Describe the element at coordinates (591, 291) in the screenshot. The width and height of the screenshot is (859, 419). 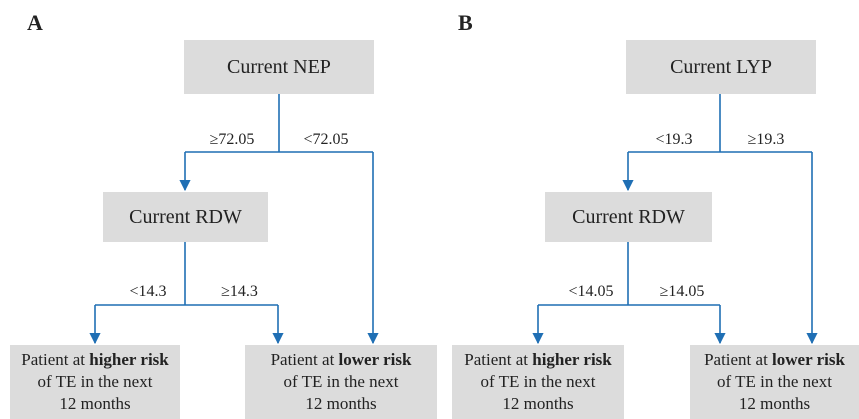
I see `split-label: <14.05` at that location.